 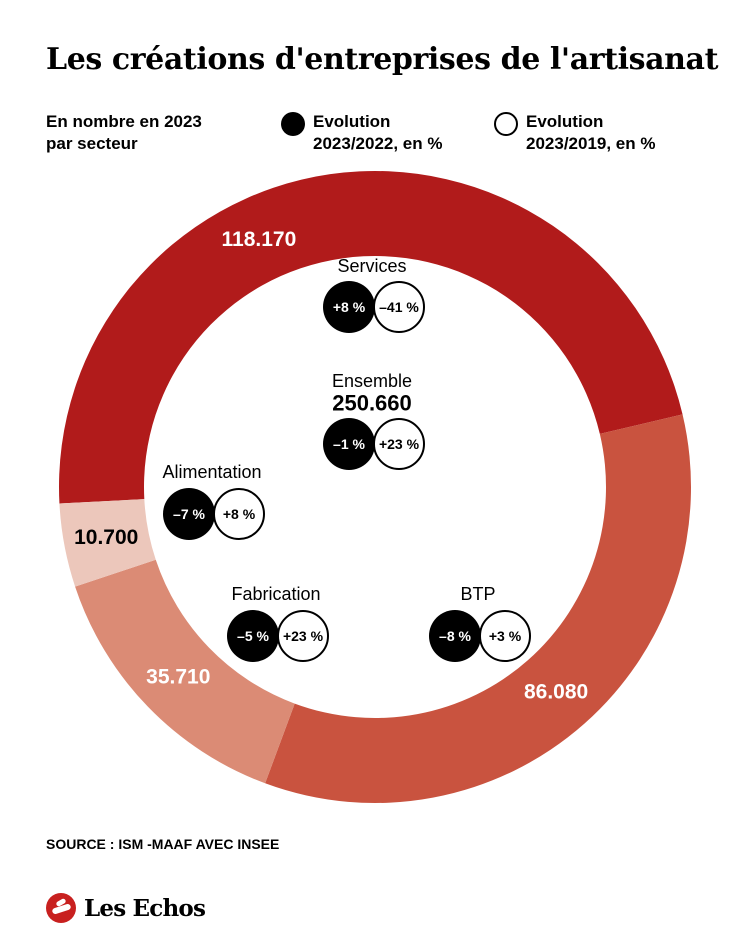 What do you see at coordinates (556, 691) in the screenshot?
I see `slice-value-btp: 86.080` at bounding box center [556, 691].